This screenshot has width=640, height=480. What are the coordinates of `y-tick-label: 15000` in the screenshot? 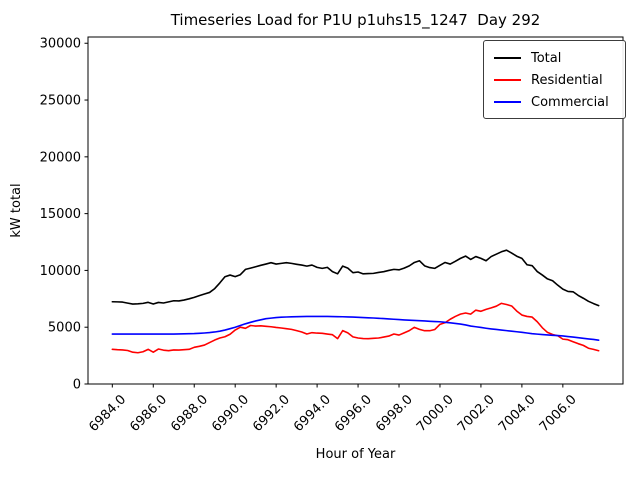 It's located at (60, 214).